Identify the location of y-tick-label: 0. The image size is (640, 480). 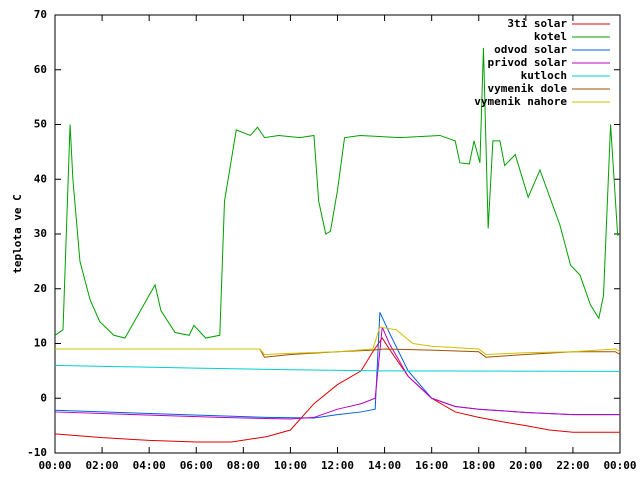
(43, 397).